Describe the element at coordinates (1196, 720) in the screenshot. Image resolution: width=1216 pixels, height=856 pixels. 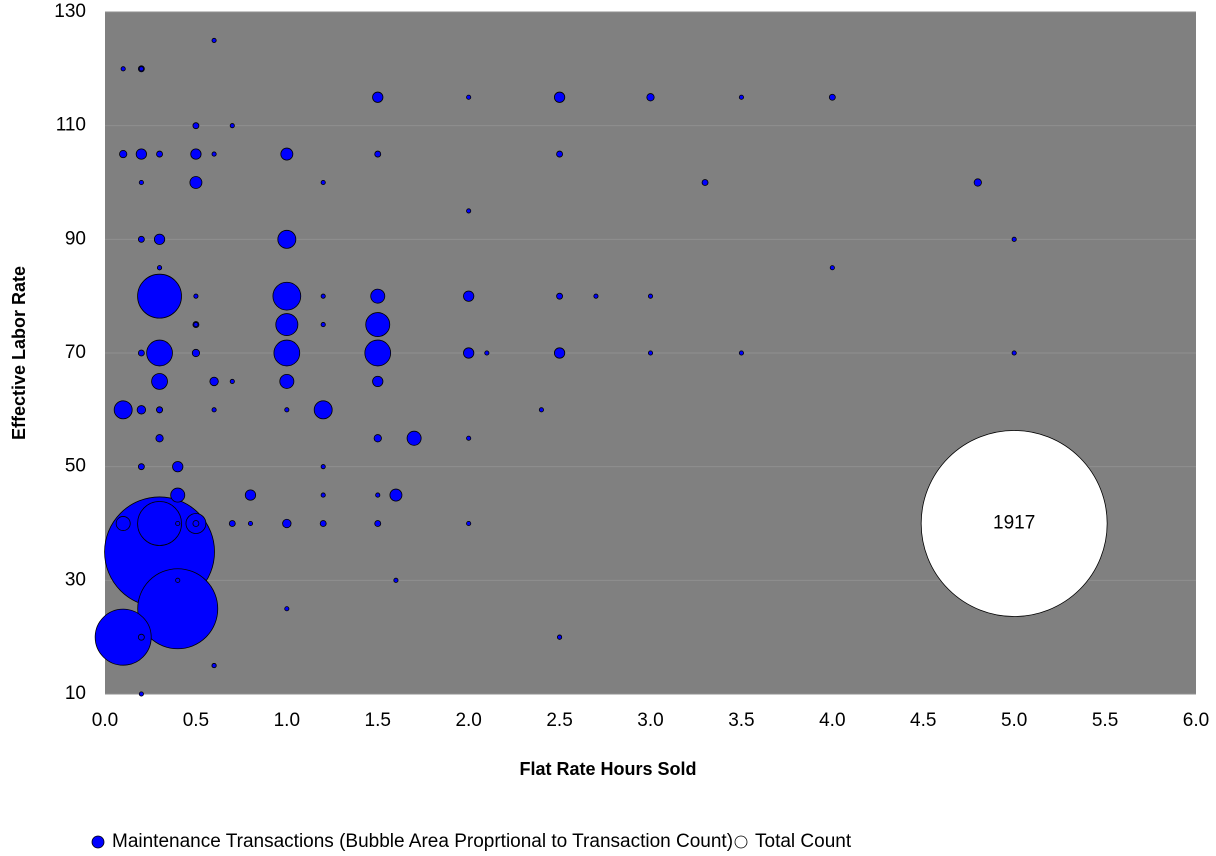
I see `x-tick-label: 6.0` at that location.